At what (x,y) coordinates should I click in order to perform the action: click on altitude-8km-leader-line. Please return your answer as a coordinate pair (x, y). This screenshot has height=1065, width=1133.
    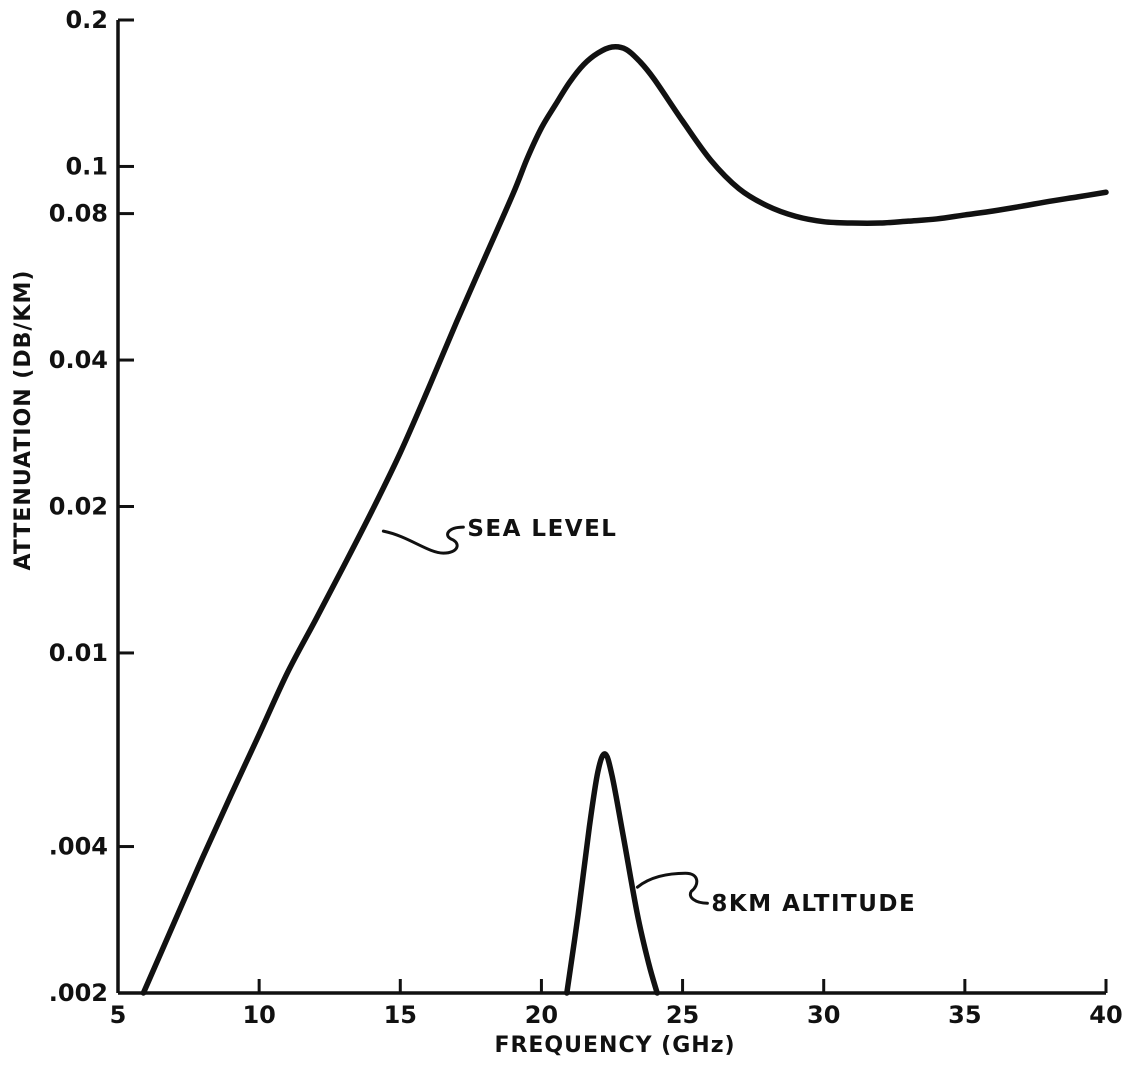
    Looking at the image, I should click on (672, 888).